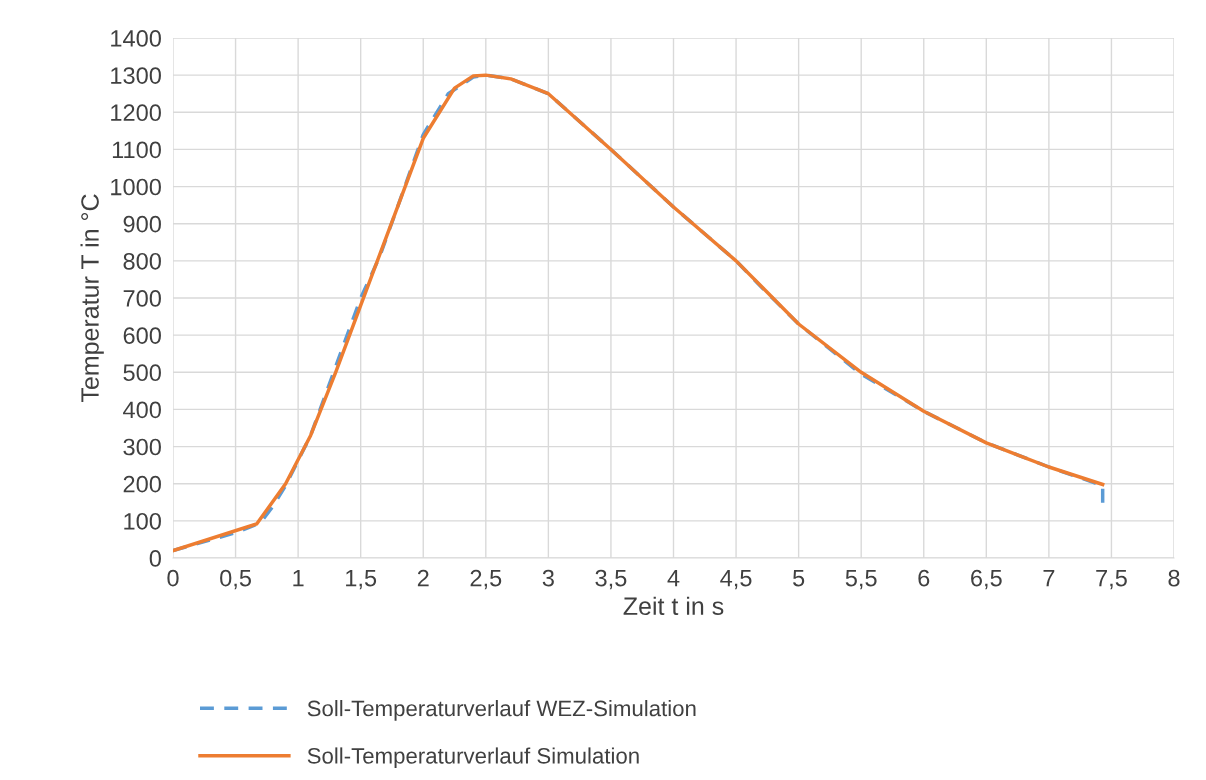  I want to click on y-tick-label: 300, so click(142, 447).